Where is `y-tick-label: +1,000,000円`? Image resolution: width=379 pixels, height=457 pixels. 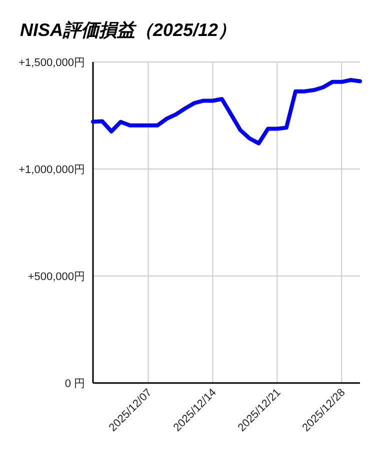 y-tick-label: +1,000,000円 is located at coordinates (51, 170).